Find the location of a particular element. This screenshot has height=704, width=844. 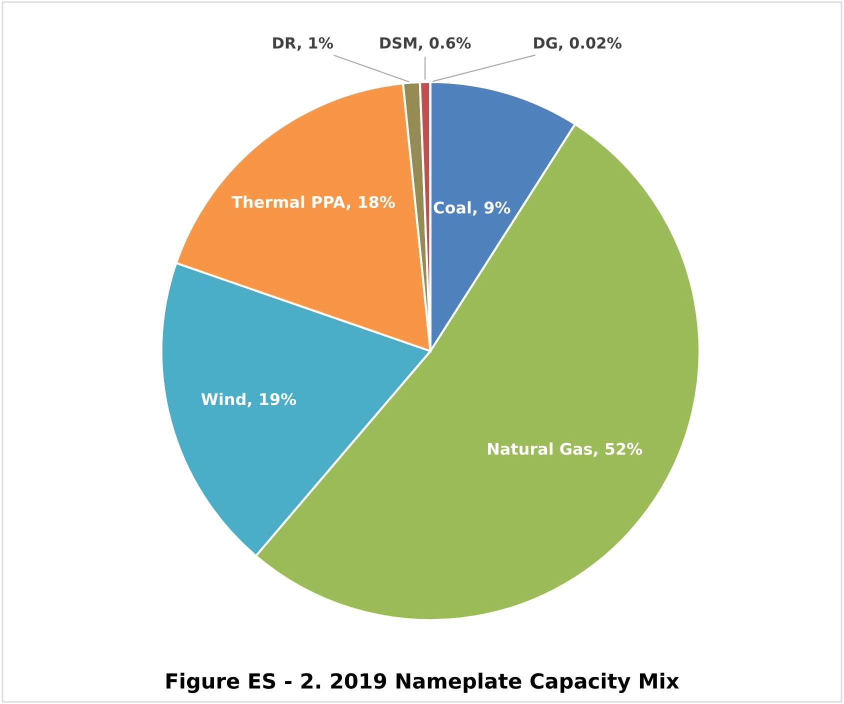

slice-label: Natural Gas, 52% is located at coordinates (565, 449).